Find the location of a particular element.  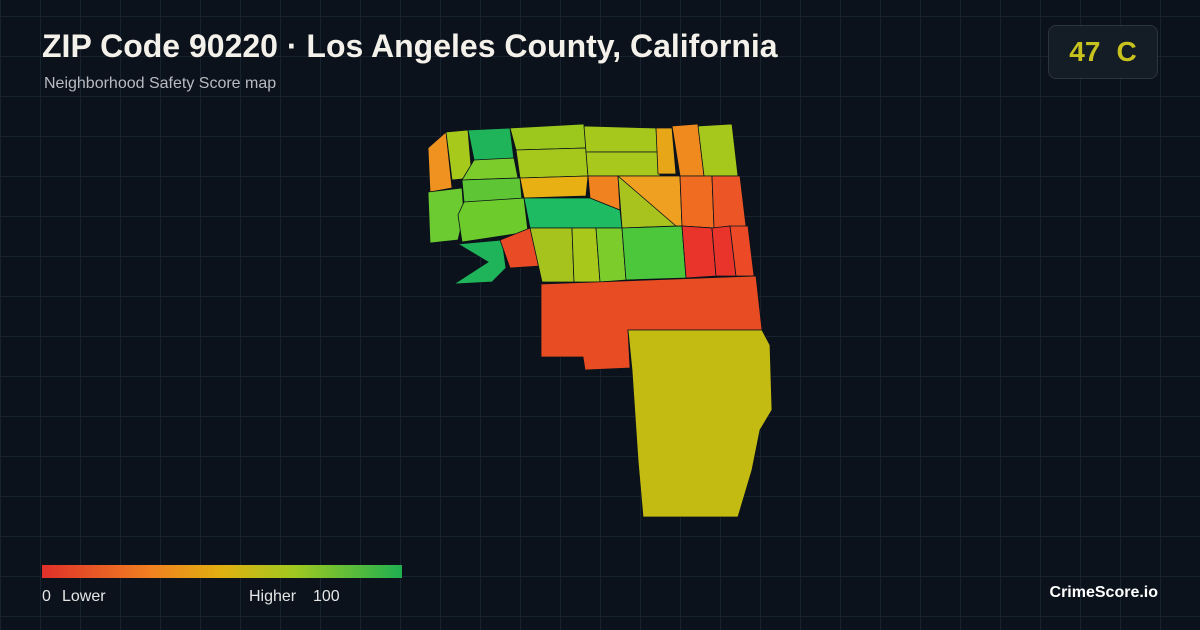

subtitle: Neighborhood Safety Score map is located at coordinates (160, 83).